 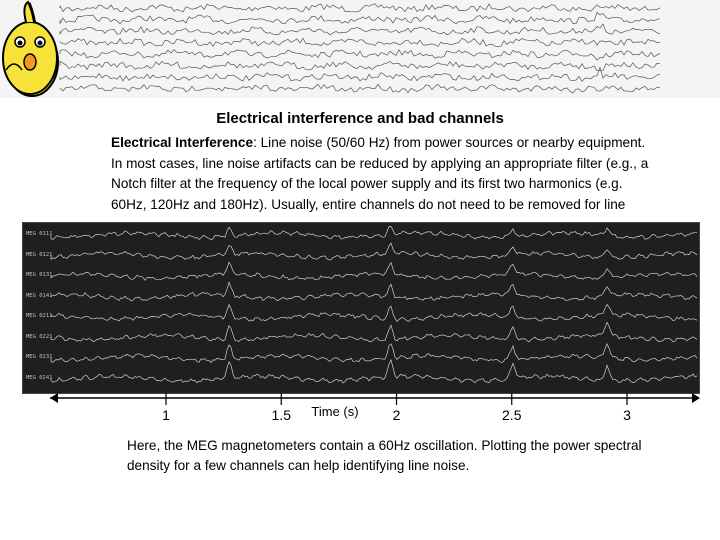 I want to click on channel-label: MEG 0241, so click(x=39, y=377).